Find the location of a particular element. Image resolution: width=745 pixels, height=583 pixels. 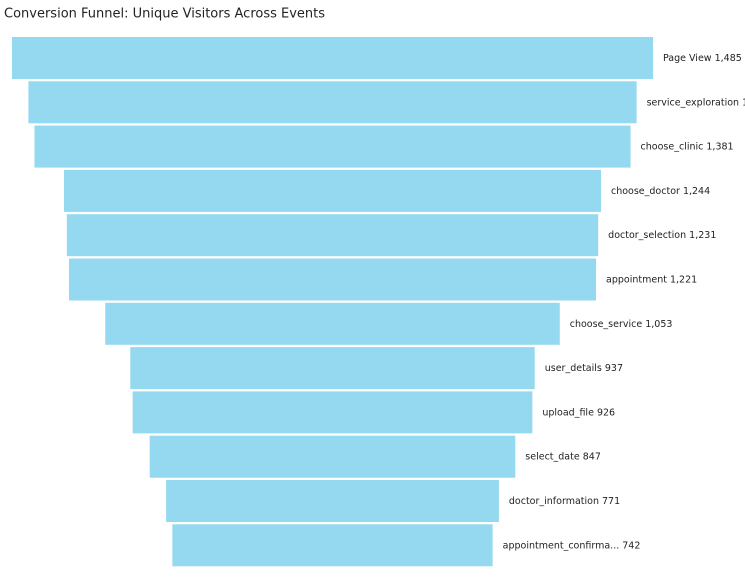

category-label: doctor_selection is located at coordinates (647, 235).